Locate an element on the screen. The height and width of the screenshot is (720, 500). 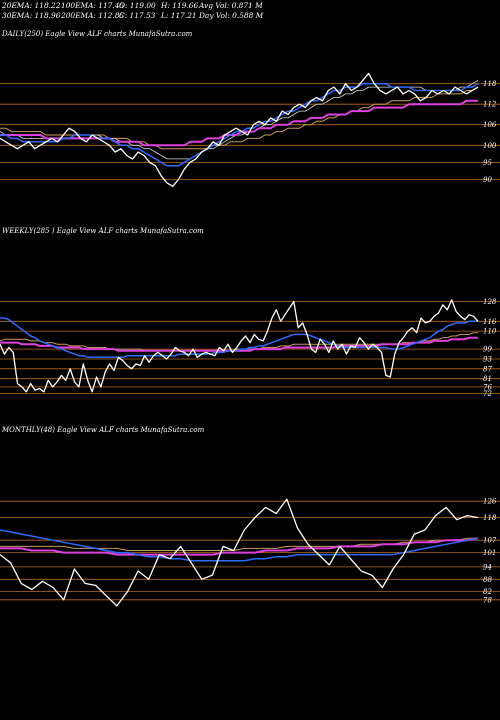
monthly-ema100-line is located at coordinates (239, 544).